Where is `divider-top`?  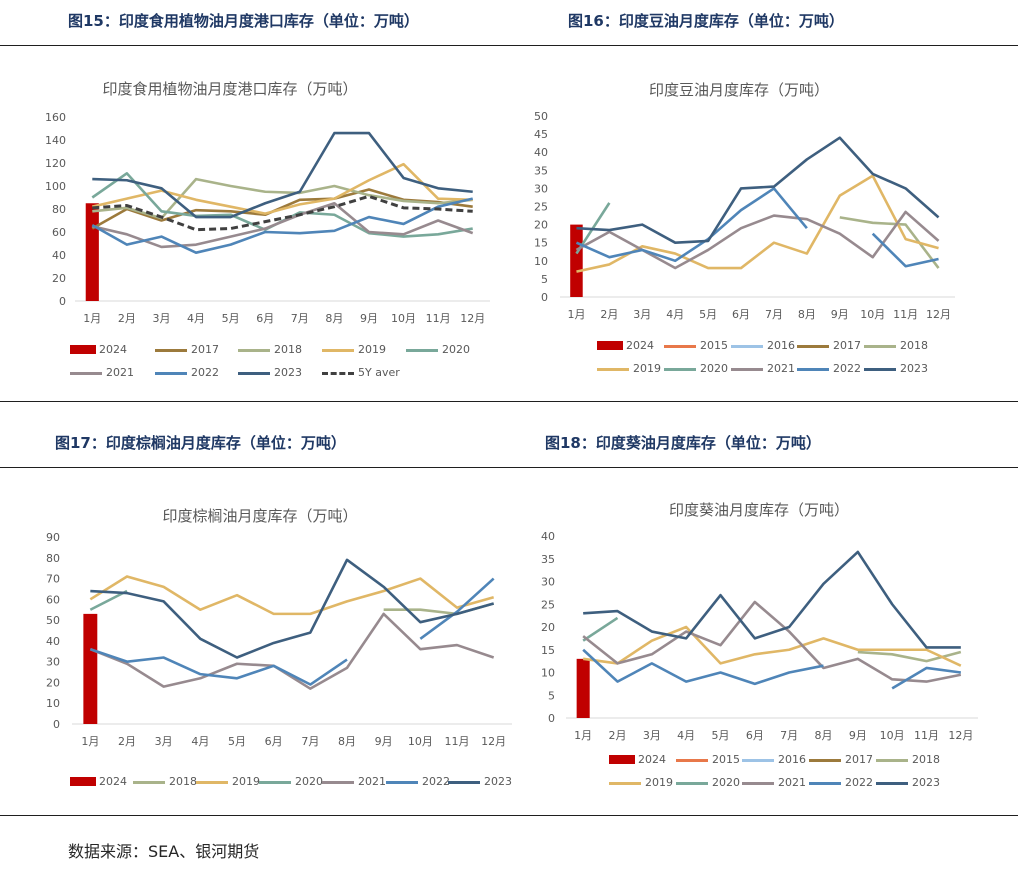 divider-top is located at coordinates (509, 45).